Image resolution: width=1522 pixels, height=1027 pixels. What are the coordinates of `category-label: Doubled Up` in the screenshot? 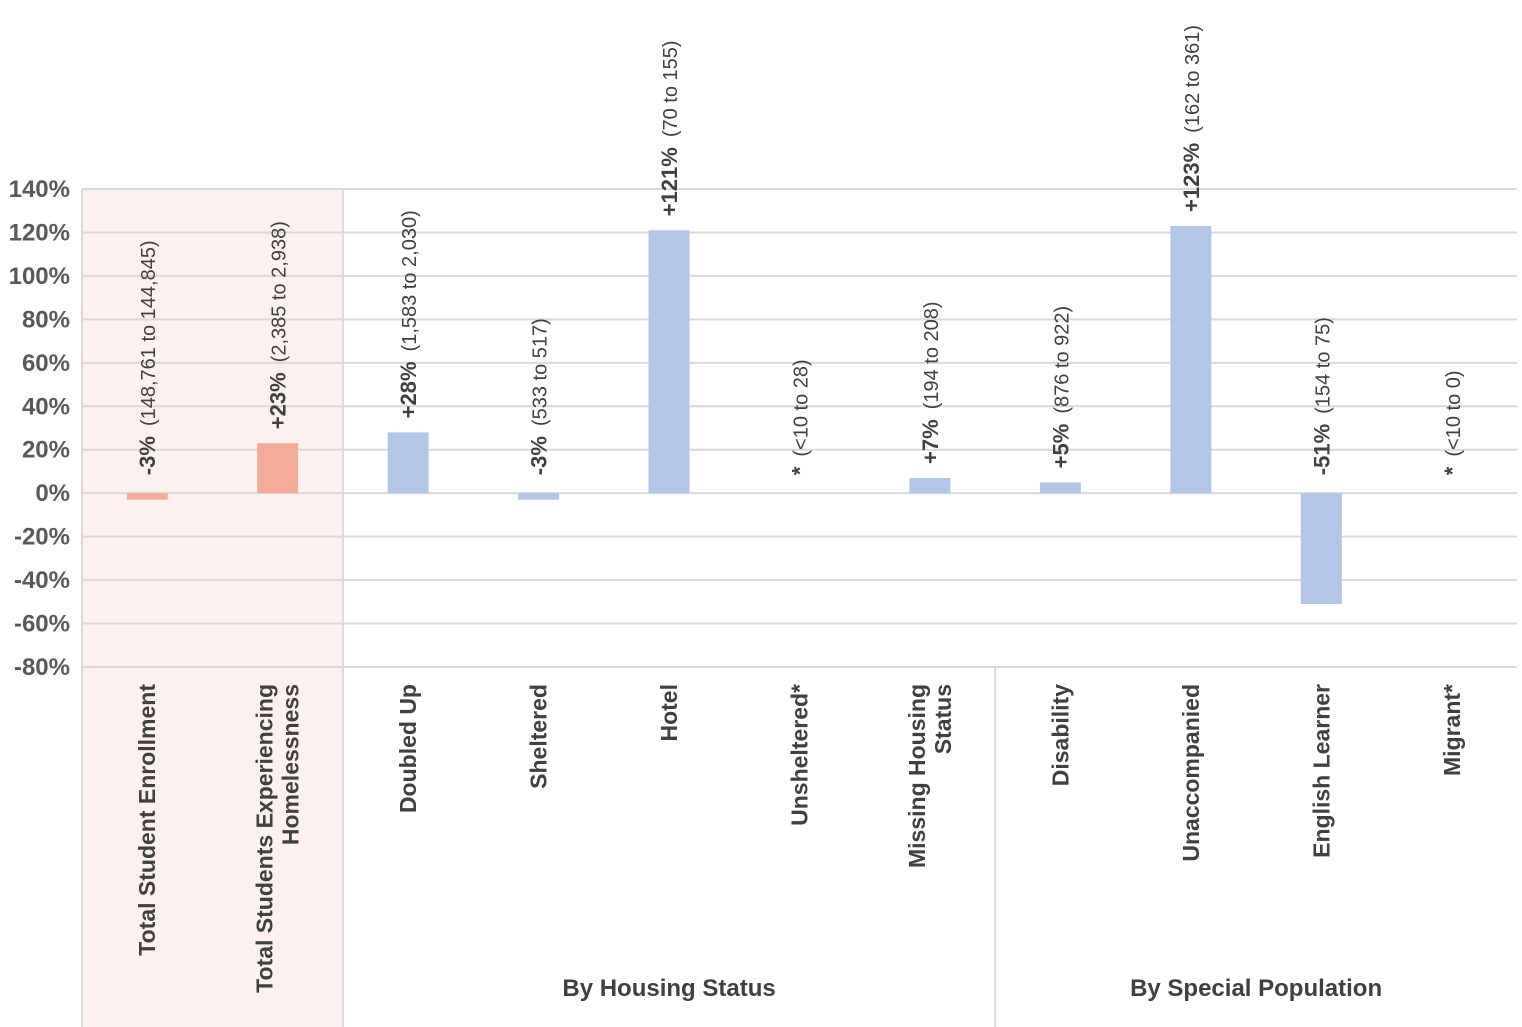 It's located at (408, 748).